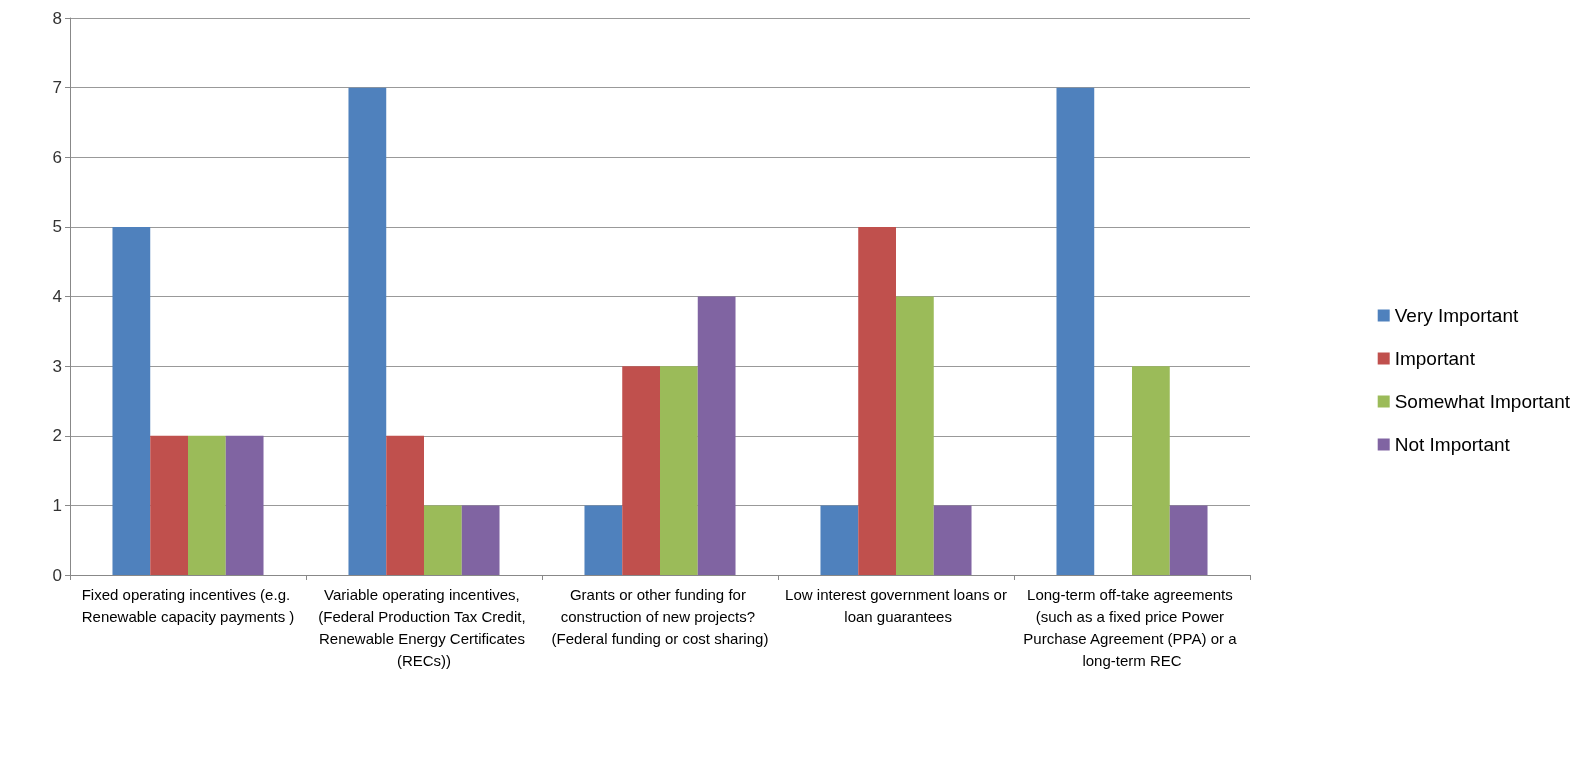  I want to click on x-tick-label: Fixed operating incentives (e.g. Renewable capacity payments ), so click(188, 605).